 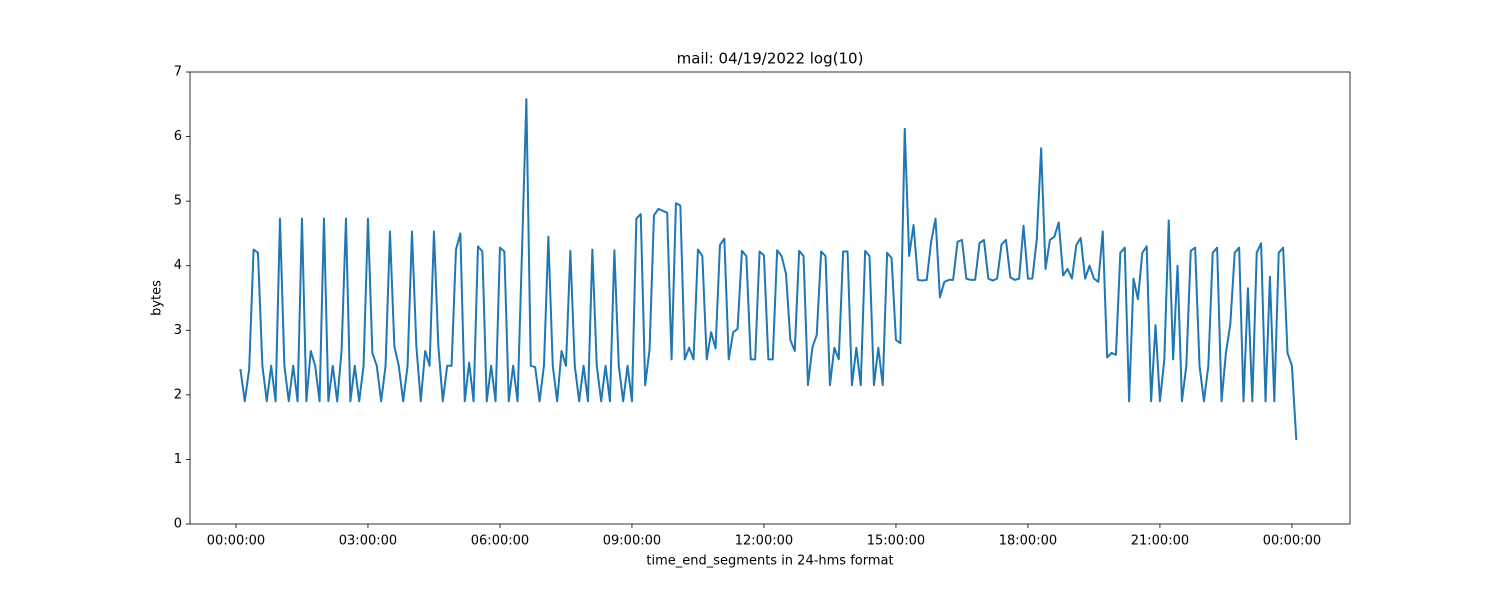 What do you see at coordinates (769, 561) in the screenshot?
I see `x-axis-label: time_end_segments in 24-hms format` at bounding box center [769, 561].